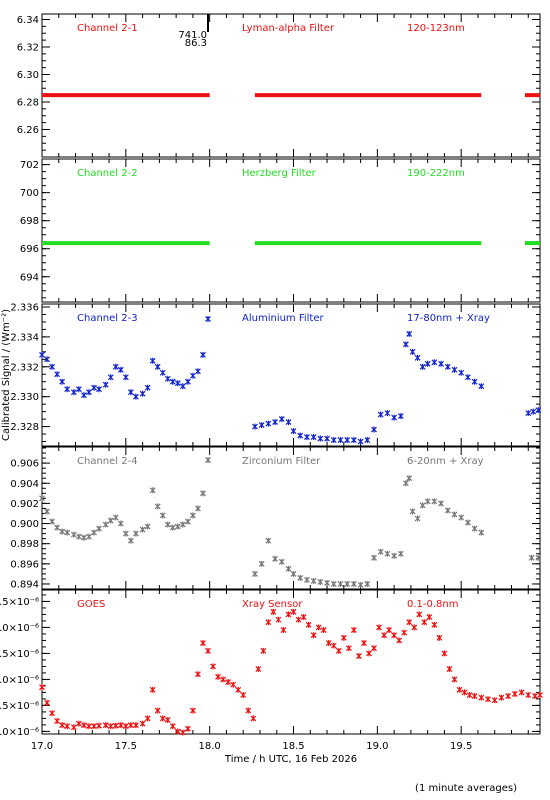 This screenshot has width=550, height=800. I want to click on y-tick-label: 0.904, so click(24, 484).